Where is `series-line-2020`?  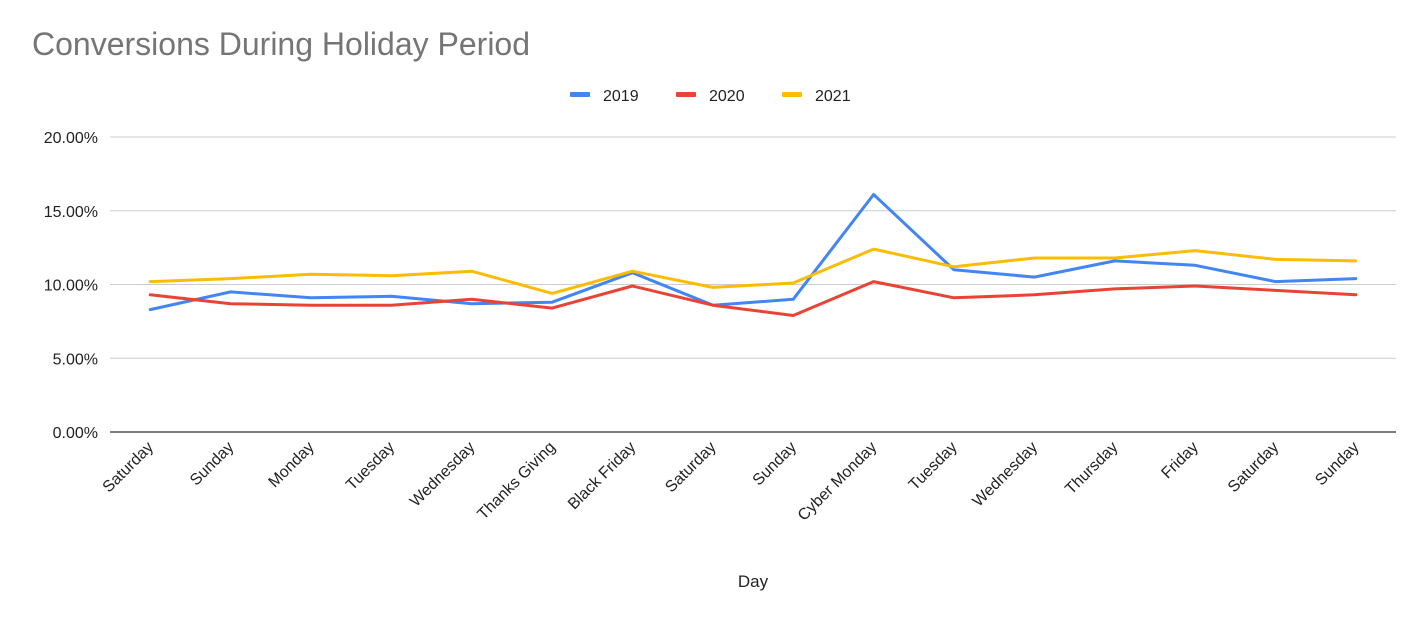 series-line-2020 is located at coordinates (753, 298).